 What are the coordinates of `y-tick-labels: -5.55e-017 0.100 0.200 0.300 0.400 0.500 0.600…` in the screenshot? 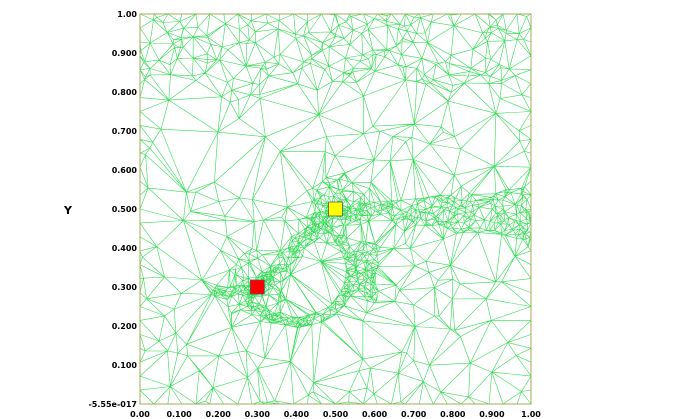 It's located at (112, 209).